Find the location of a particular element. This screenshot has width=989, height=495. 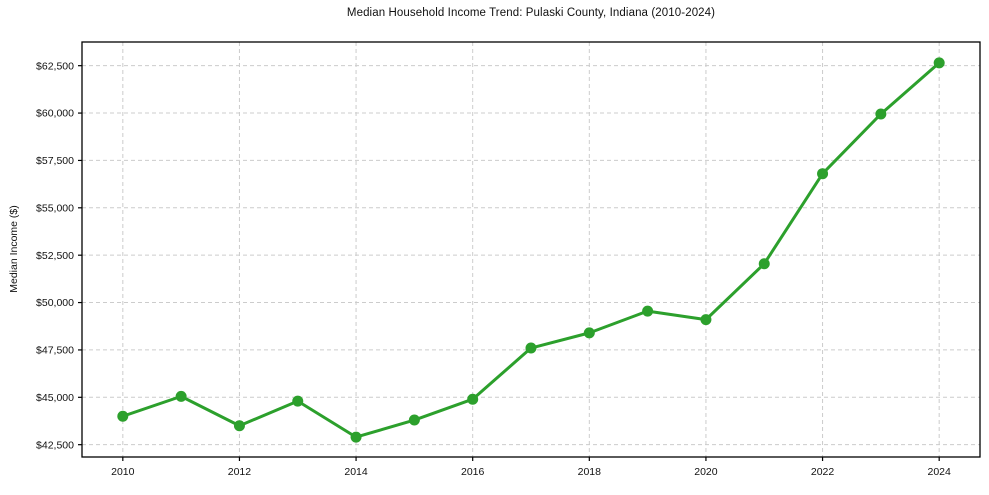

data-point-2018 is located at coordinates (589, 333).